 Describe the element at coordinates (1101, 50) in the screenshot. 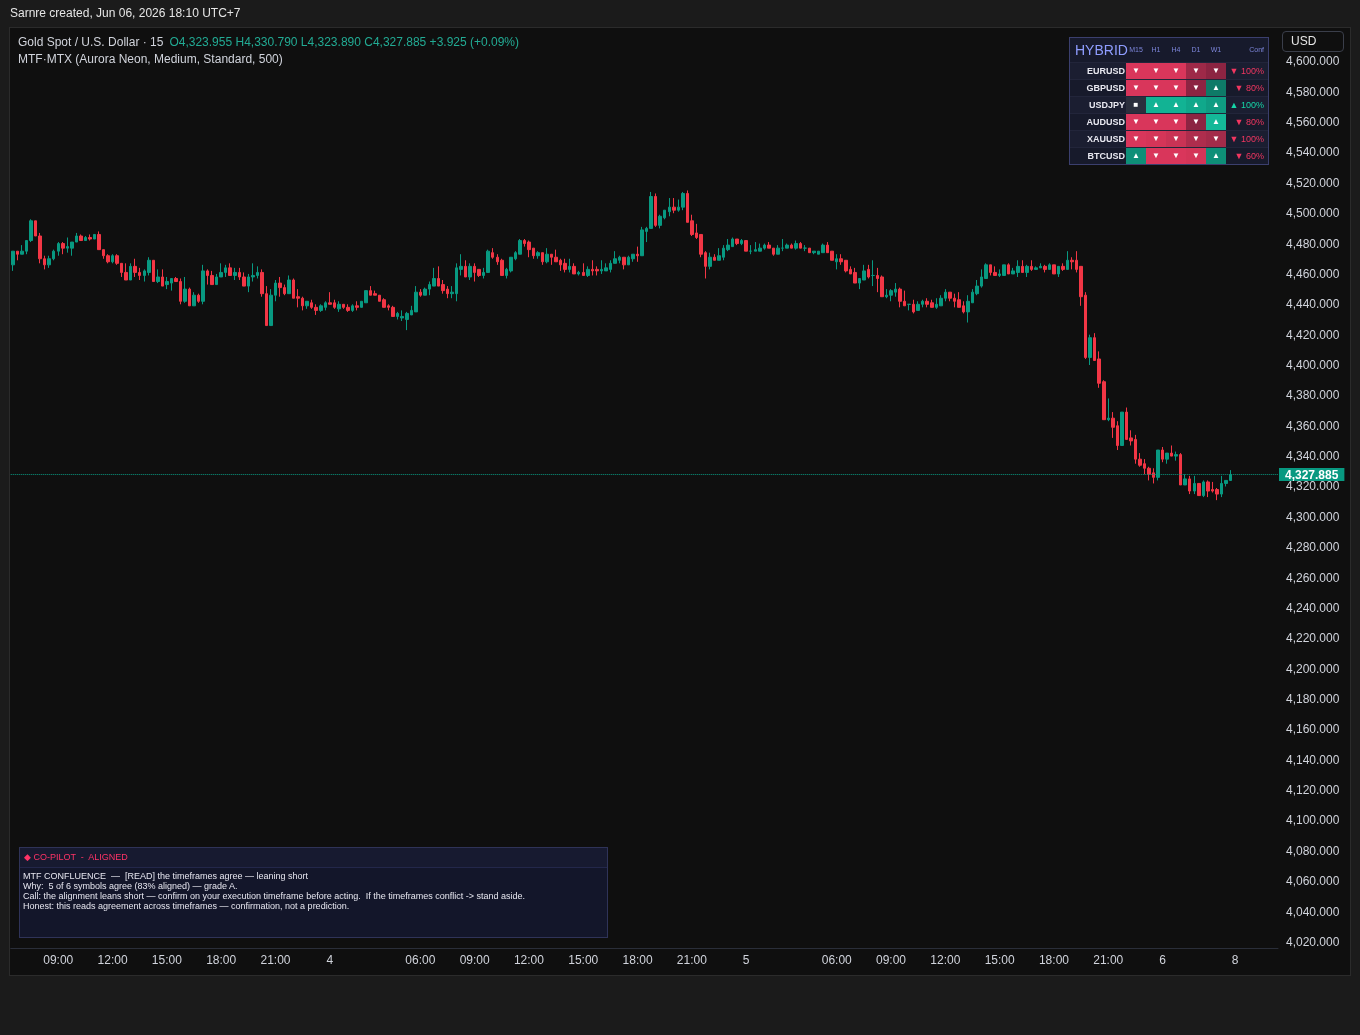

I see `text: HYBRID` at that location.